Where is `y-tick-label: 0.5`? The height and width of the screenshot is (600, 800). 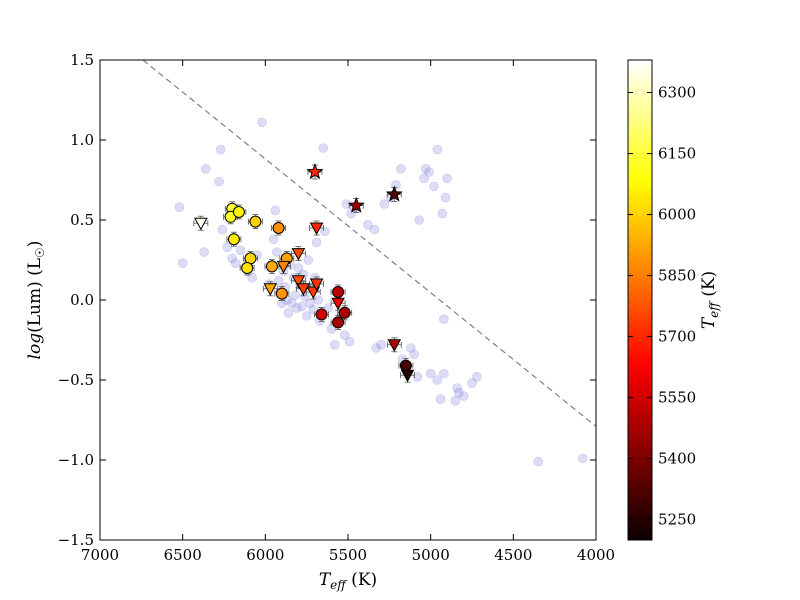
y-tick-label: 0.5 is located at coordinates (82, 220).